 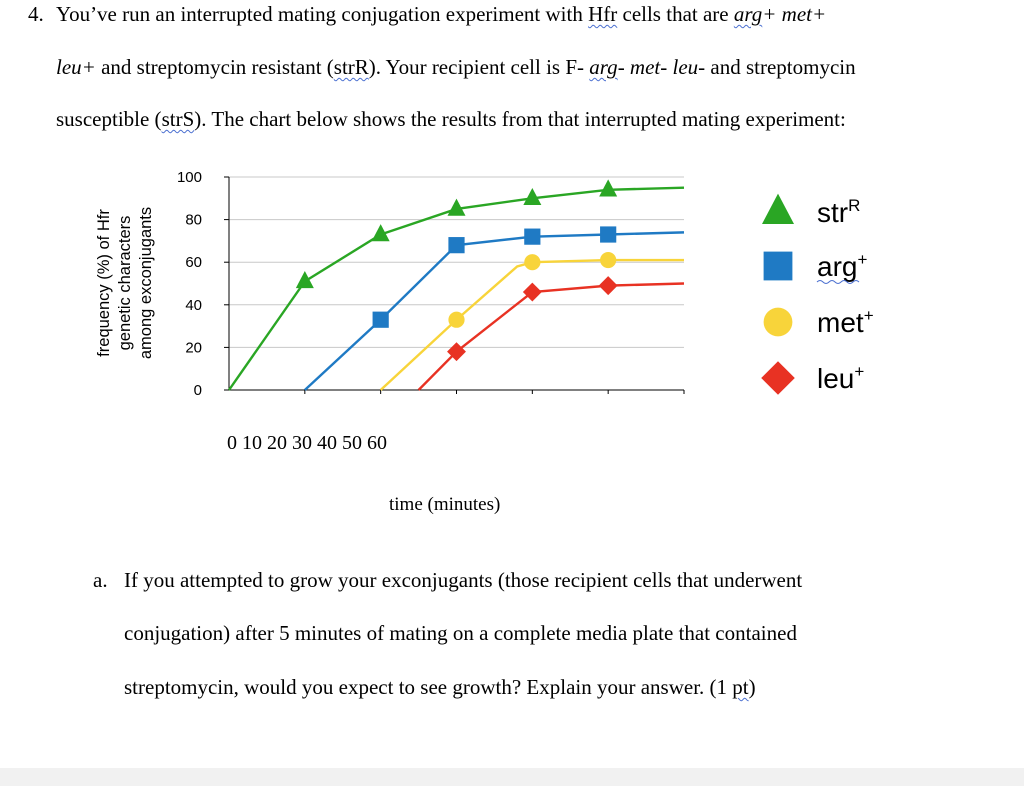 I want to click on y-tick-label-60: 60, so click(x=193, y=262).